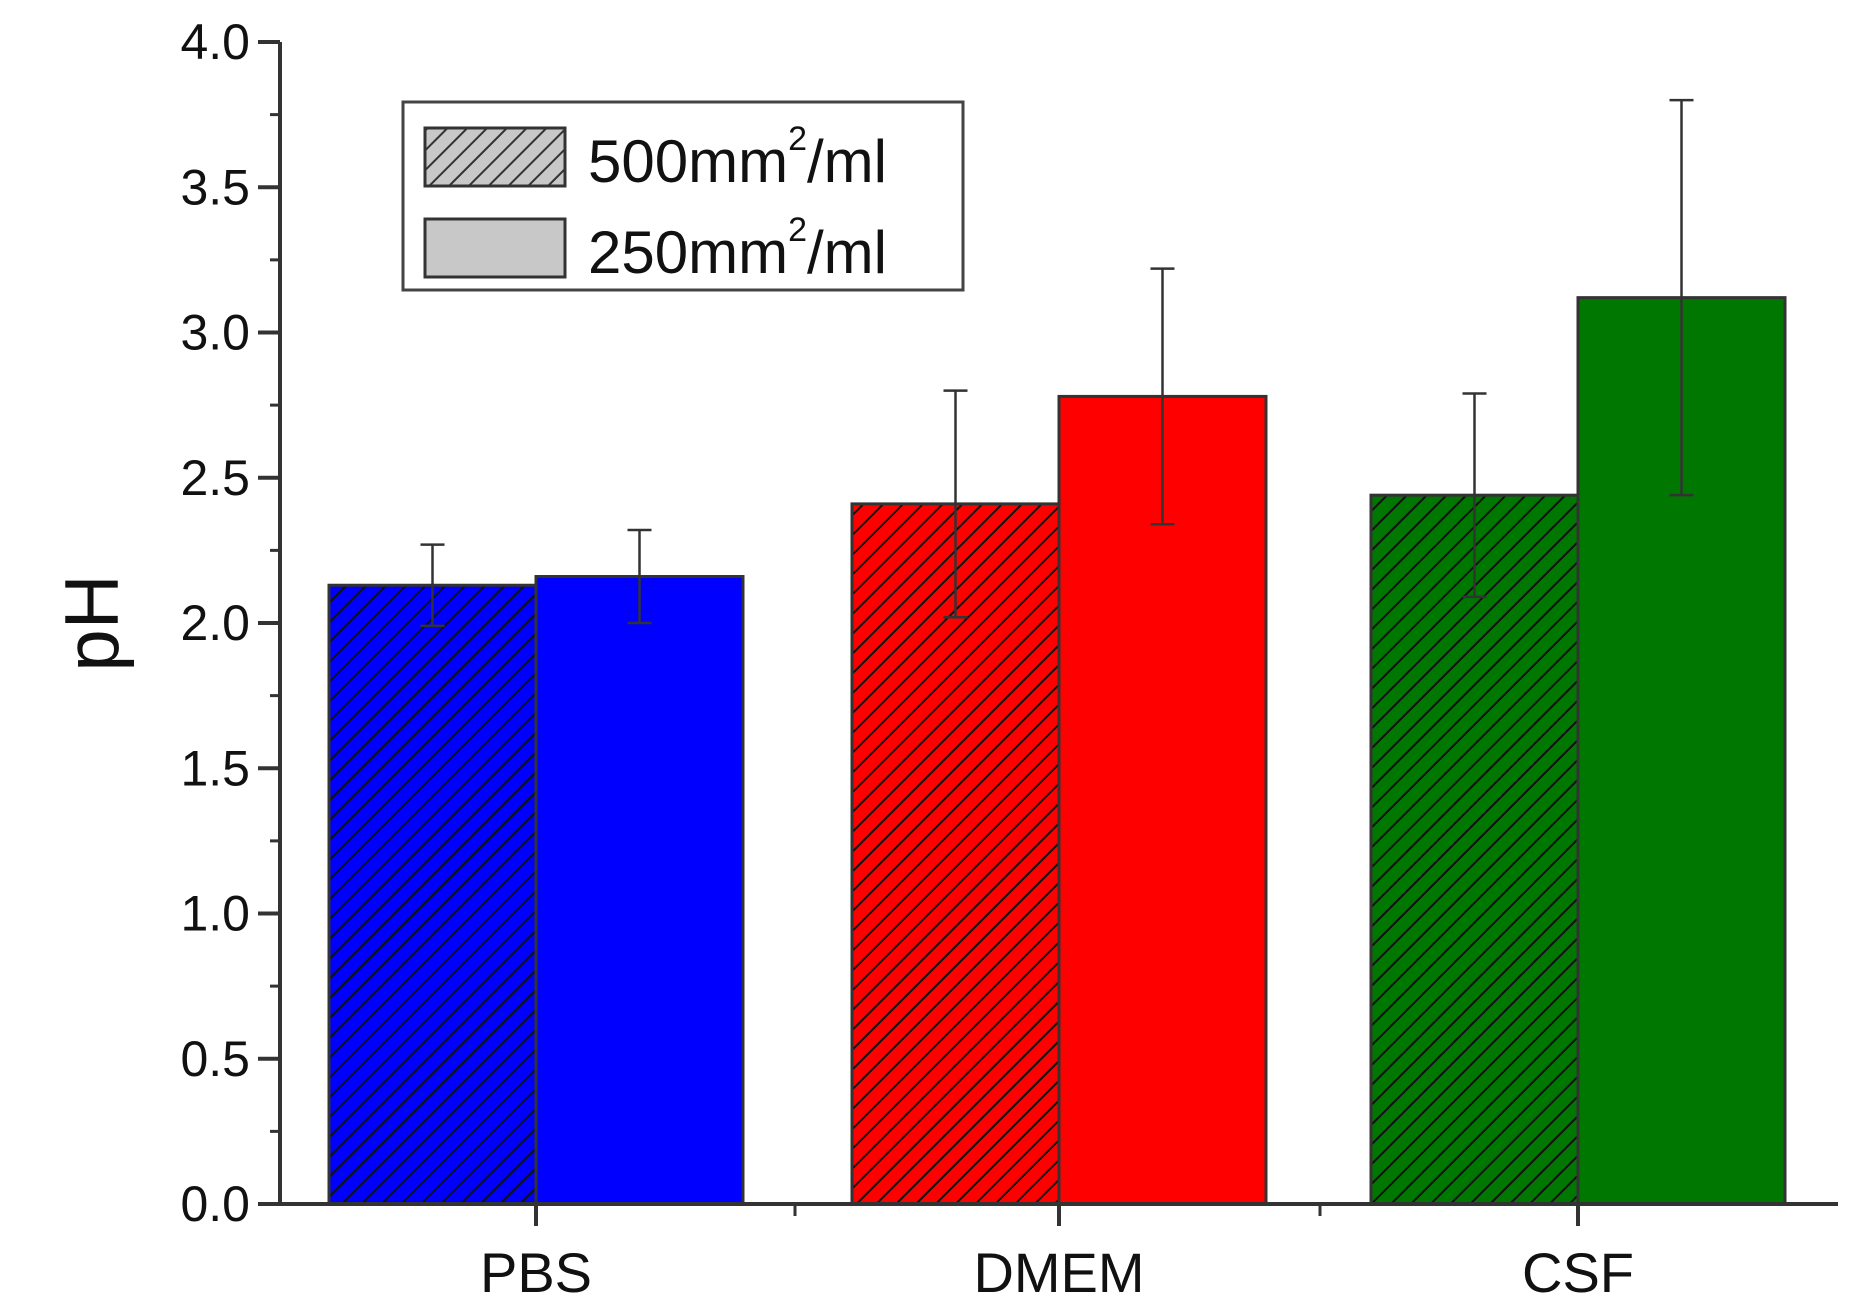 This screenshot has width=1854, height=1316. What do you see at coordinates (215, 914) in the screenshot?
I see `y-tick-label: 1.0` at bounding box center [215, 914].